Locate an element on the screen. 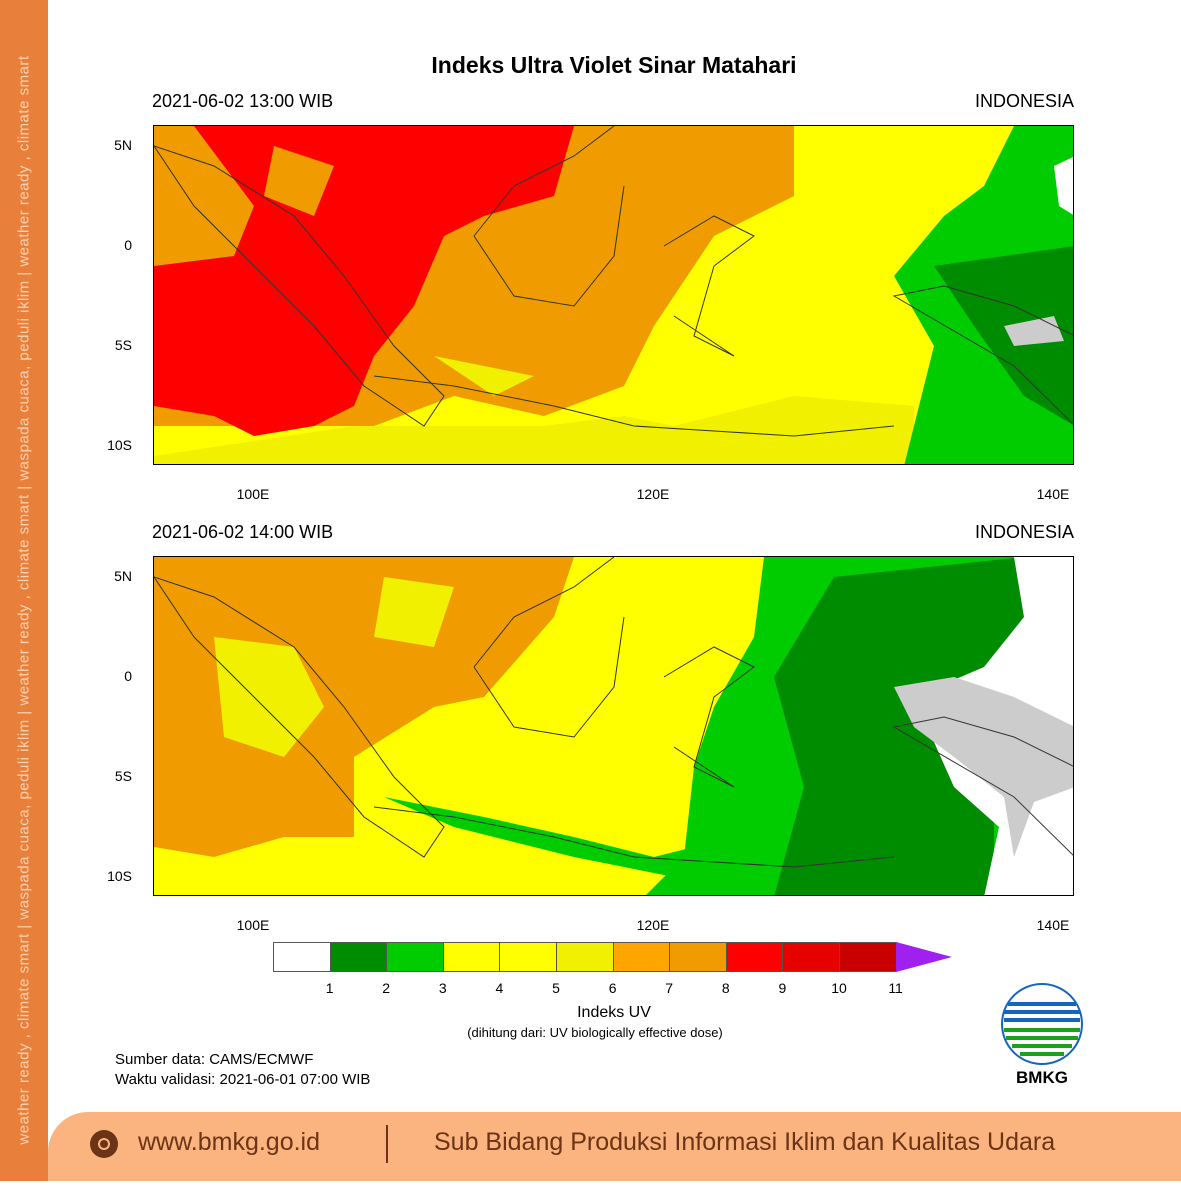 The height and width of the screenshot is (1191, 1181). colorbar-label: 2 is located at coordinates (386, 988).